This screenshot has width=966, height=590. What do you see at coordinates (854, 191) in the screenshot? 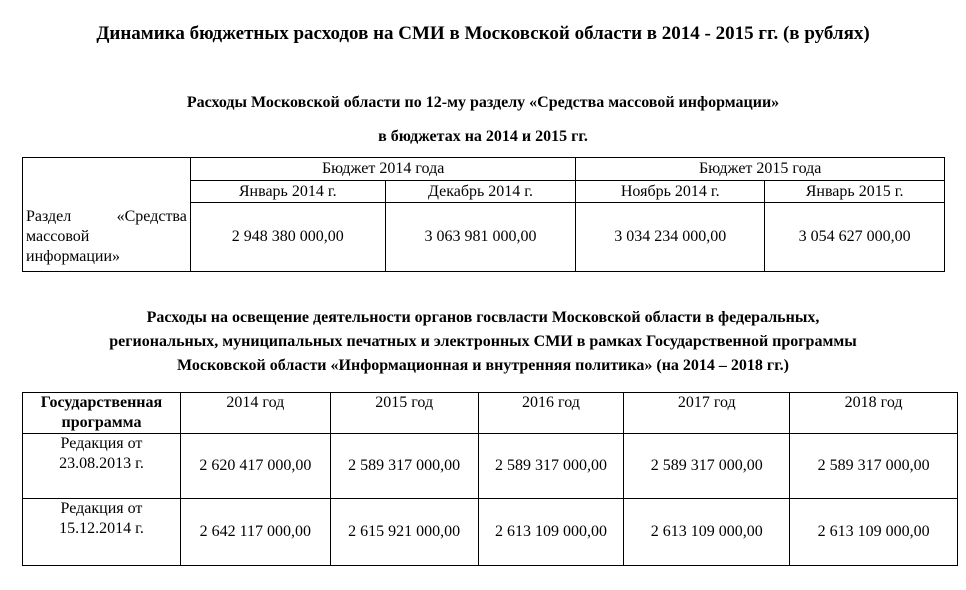
I see `column-header: Январь 2015 г.` at bounding box center [854, 191].